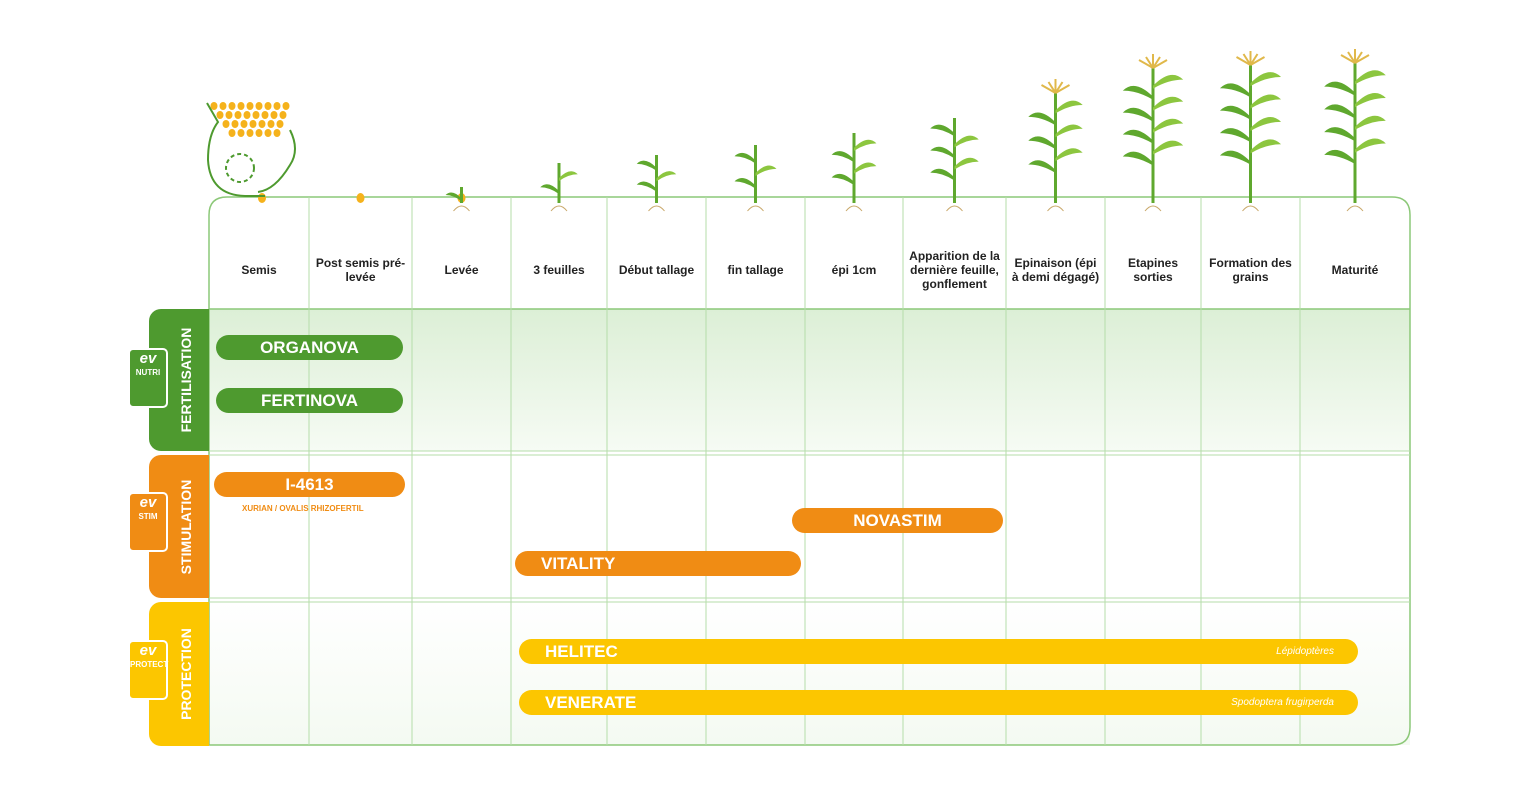 The height and width of the screenshot is (796, 1536). Describe the element at coordinates (1305, 651) in the screenshot. I see `product-note: Lépidoptères` at that location.